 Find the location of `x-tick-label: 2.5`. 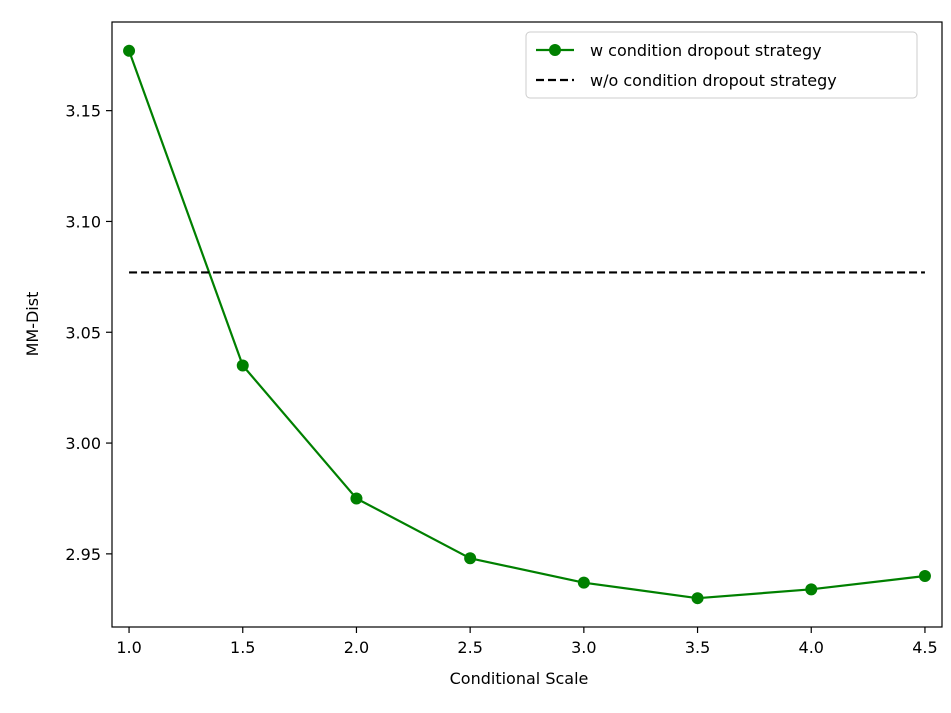

x-tick-label: 2.5 is located at coordinates (469, 647).